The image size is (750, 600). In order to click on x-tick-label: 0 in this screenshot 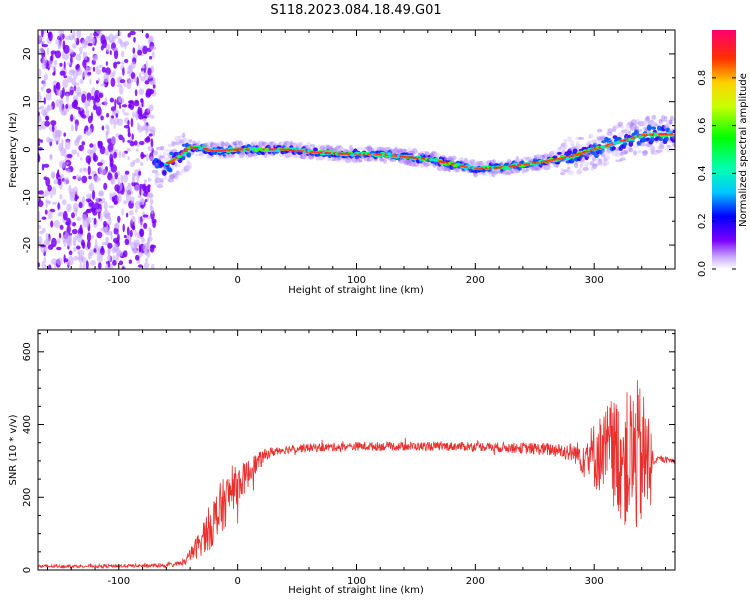, I will do `click(237, 280)`.